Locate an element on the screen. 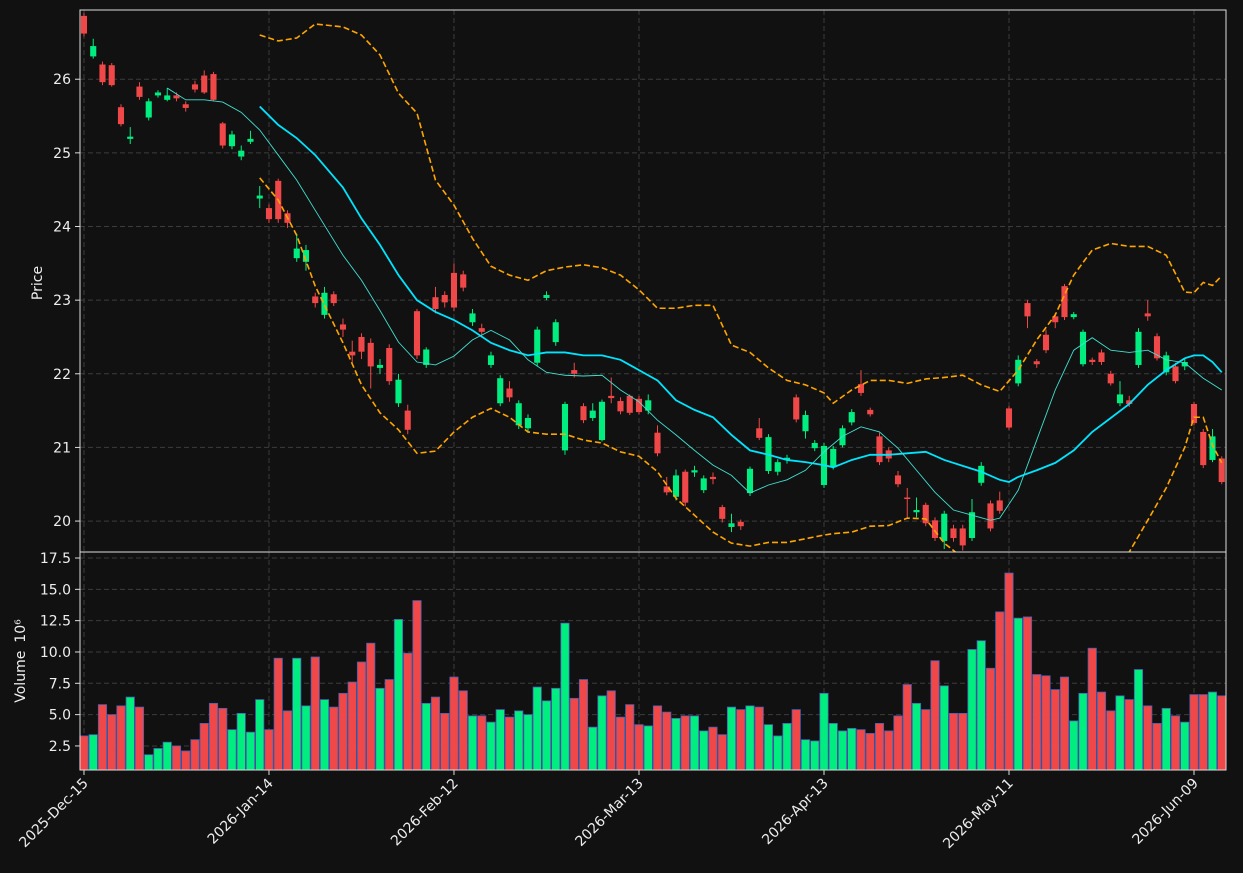  y-tick-label: 24 is located at coordinates (62, 228).